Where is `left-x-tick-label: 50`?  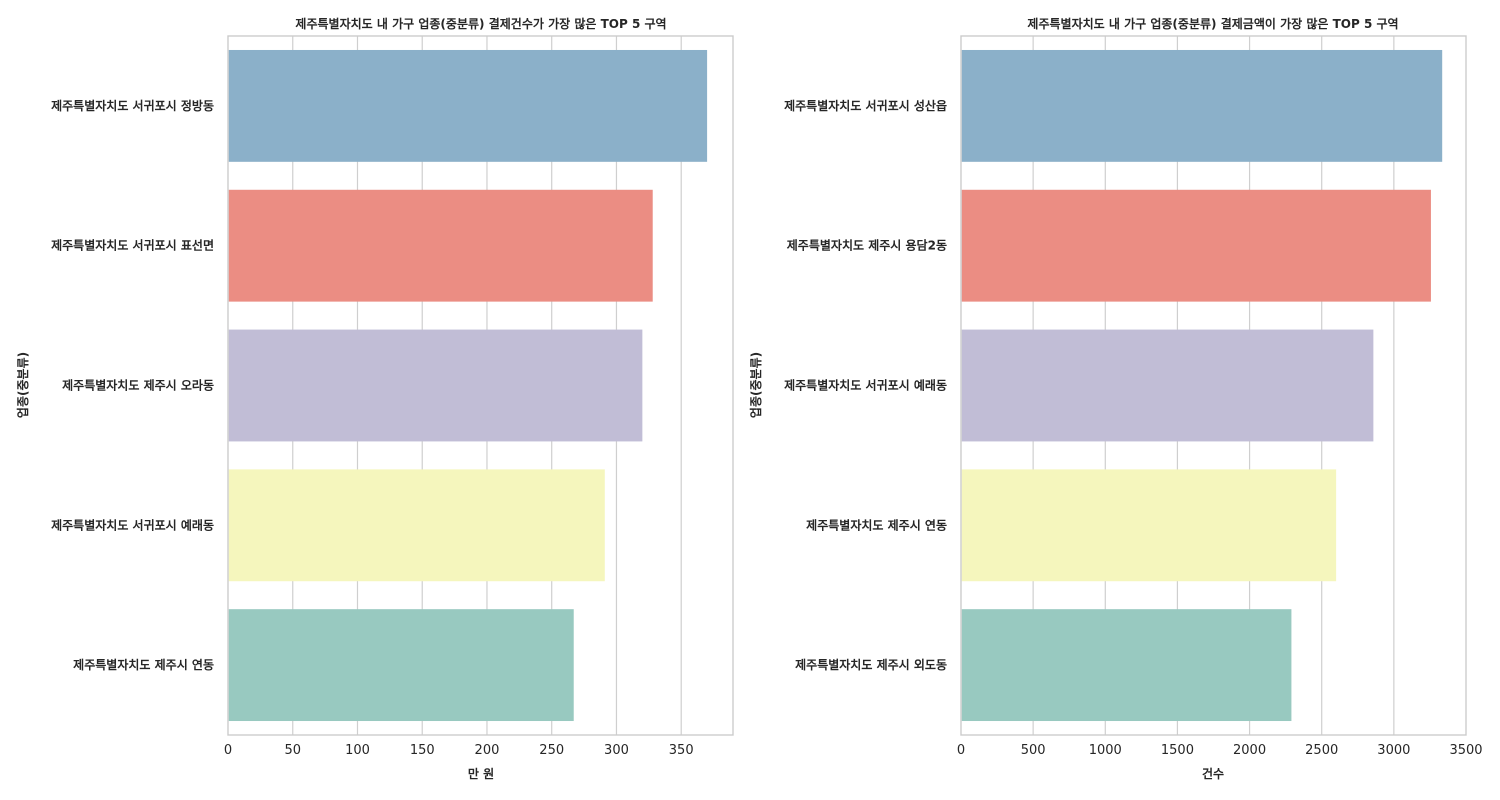
left-x-tick-label: 50 is located at coordinates (292, 750).